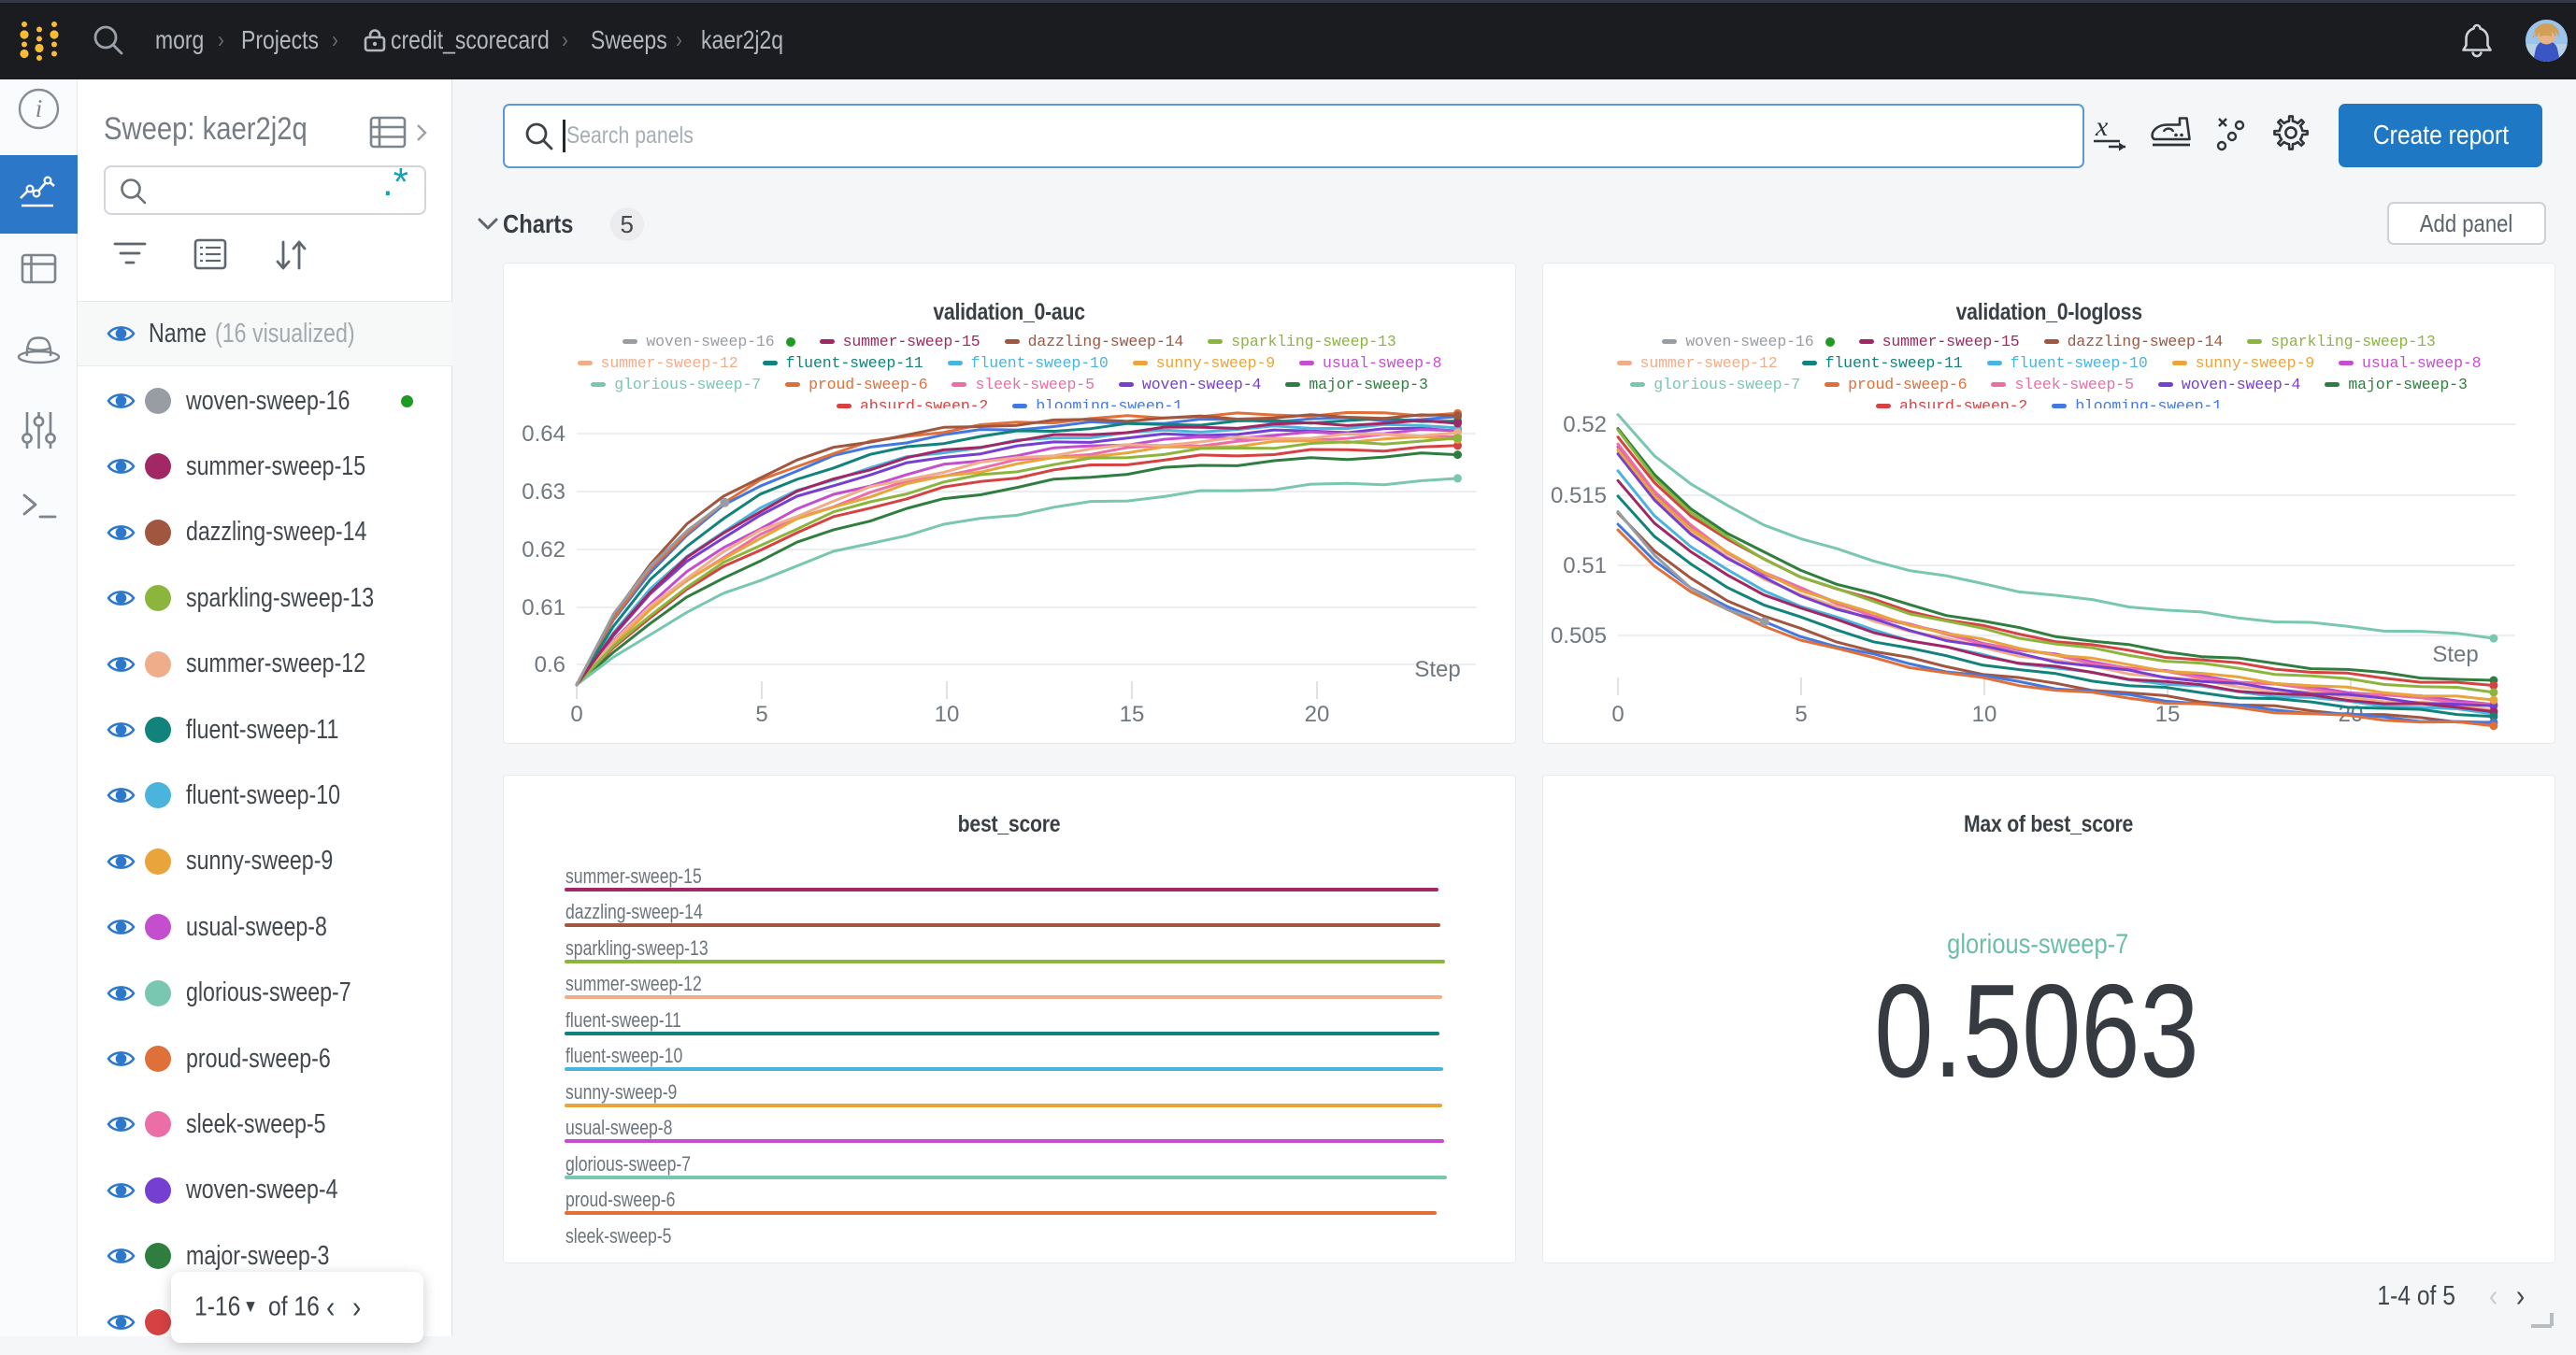  Describe the element at coordinates (1317, 714) in the screenshot. I see `svg-text: 20` at that location.